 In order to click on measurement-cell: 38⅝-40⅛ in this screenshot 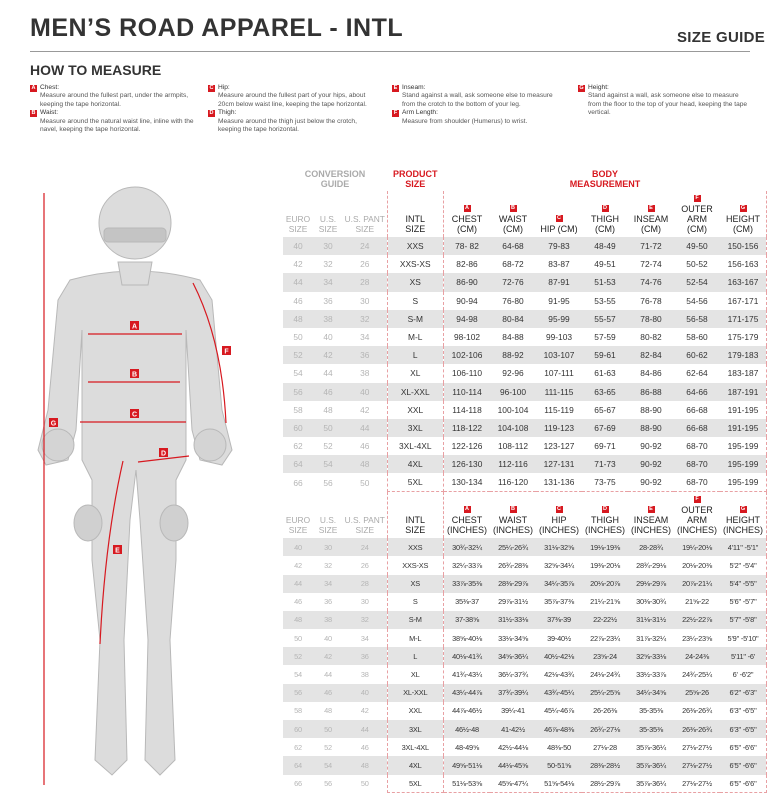, I will do `click(467, 638)`.